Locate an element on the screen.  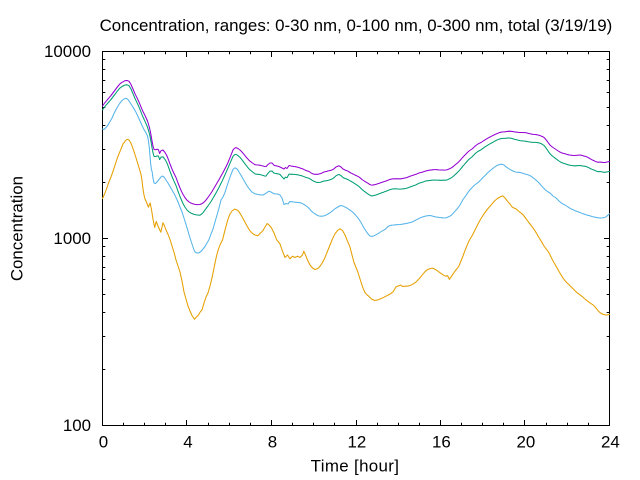
svg-text: 20 is located at coordinates (526, 441).